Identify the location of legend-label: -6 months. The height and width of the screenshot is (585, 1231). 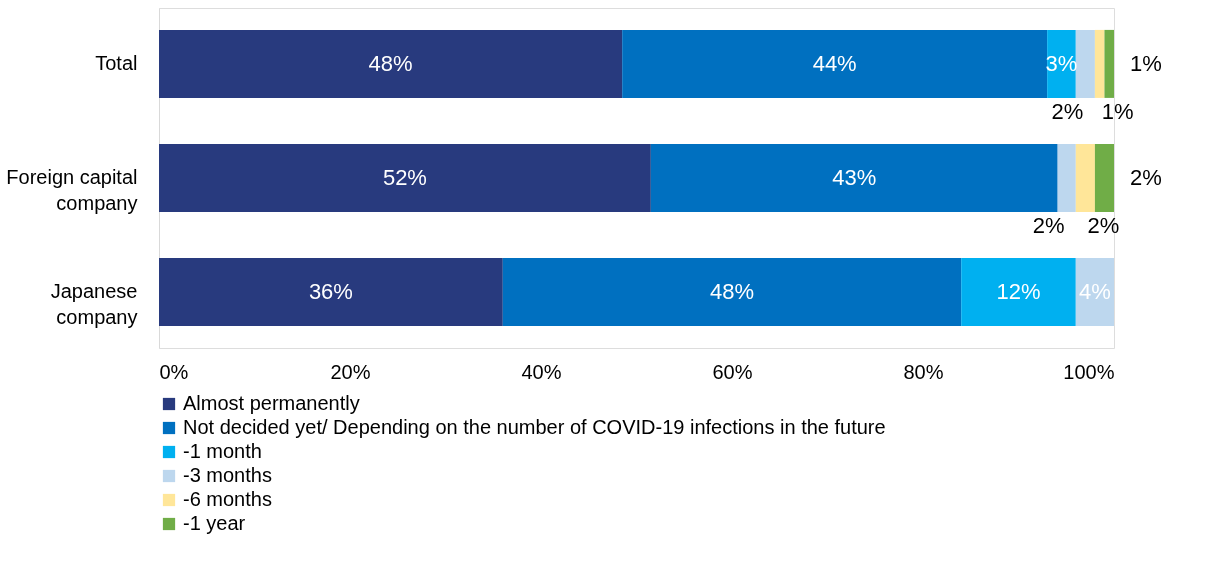
(227, 499).